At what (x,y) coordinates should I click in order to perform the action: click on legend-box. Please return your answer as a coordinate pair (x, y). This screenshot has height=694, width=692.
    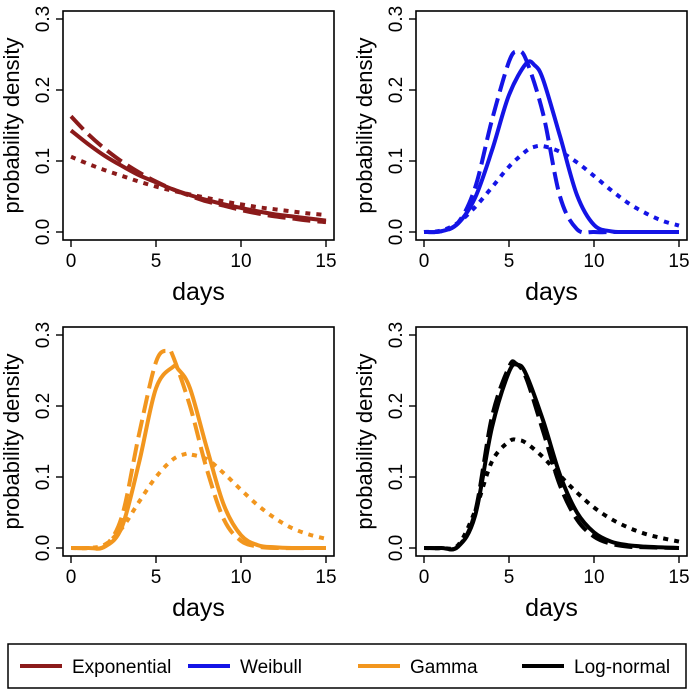
    Looking at the image, I should click on (347, 666).